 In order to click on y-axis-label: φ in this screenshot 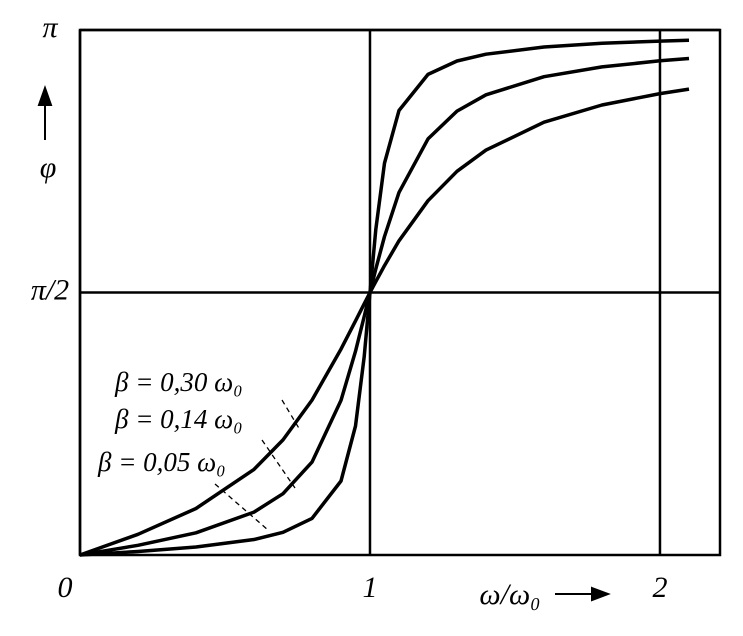, I will do `click(48, 167)`.